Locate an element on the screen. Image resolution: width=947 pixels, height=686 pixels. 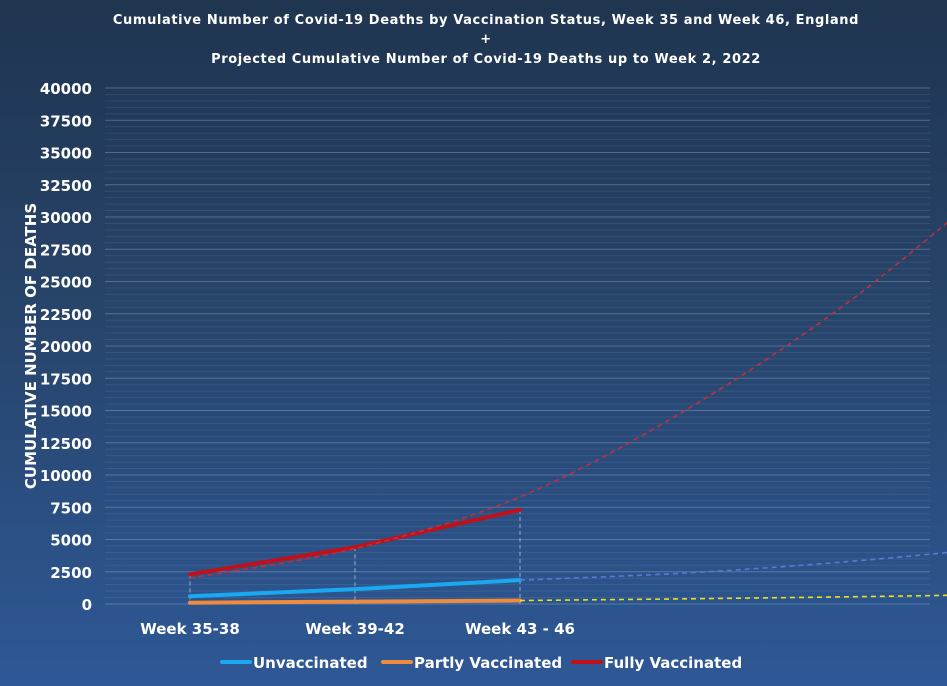
legend-label: Unvaccinated is located at coordinates (310, 663).